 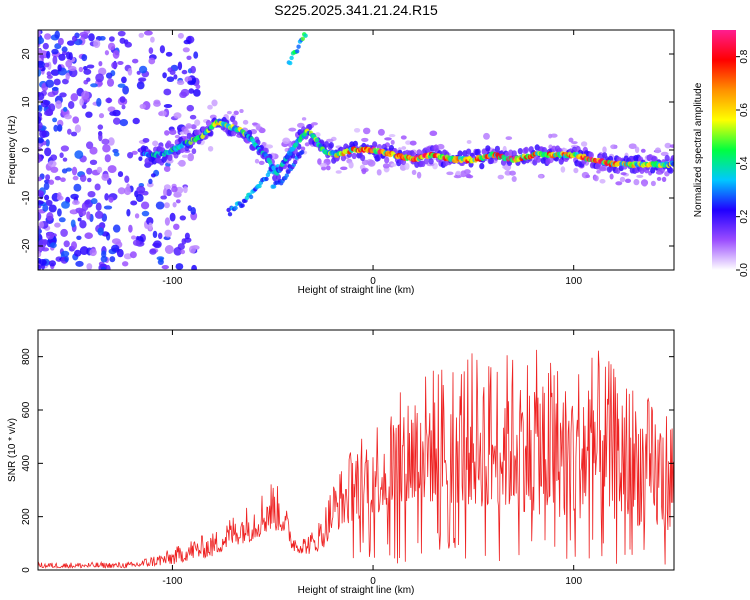 I want to click on x-tick-label: 0, so click(x=373, y=281).